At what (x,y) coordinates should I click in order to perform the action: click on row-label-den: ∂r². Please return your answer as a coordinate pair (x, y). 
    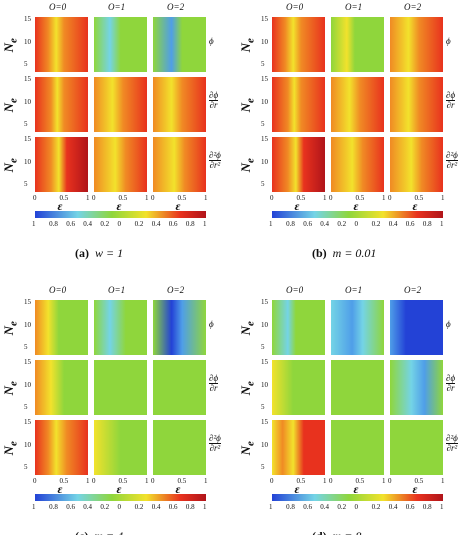
    Looking at the image, I should click on (215, 448).